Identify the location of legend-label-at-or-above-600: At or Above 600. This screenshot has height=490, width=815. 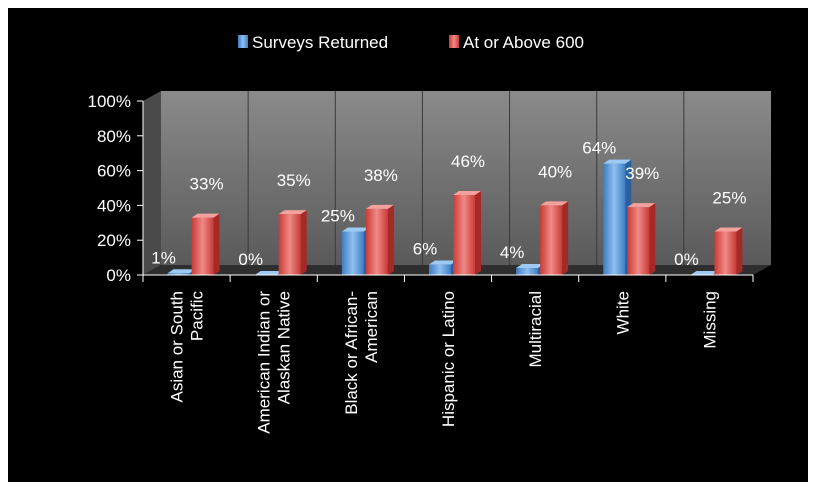
(523, 42).